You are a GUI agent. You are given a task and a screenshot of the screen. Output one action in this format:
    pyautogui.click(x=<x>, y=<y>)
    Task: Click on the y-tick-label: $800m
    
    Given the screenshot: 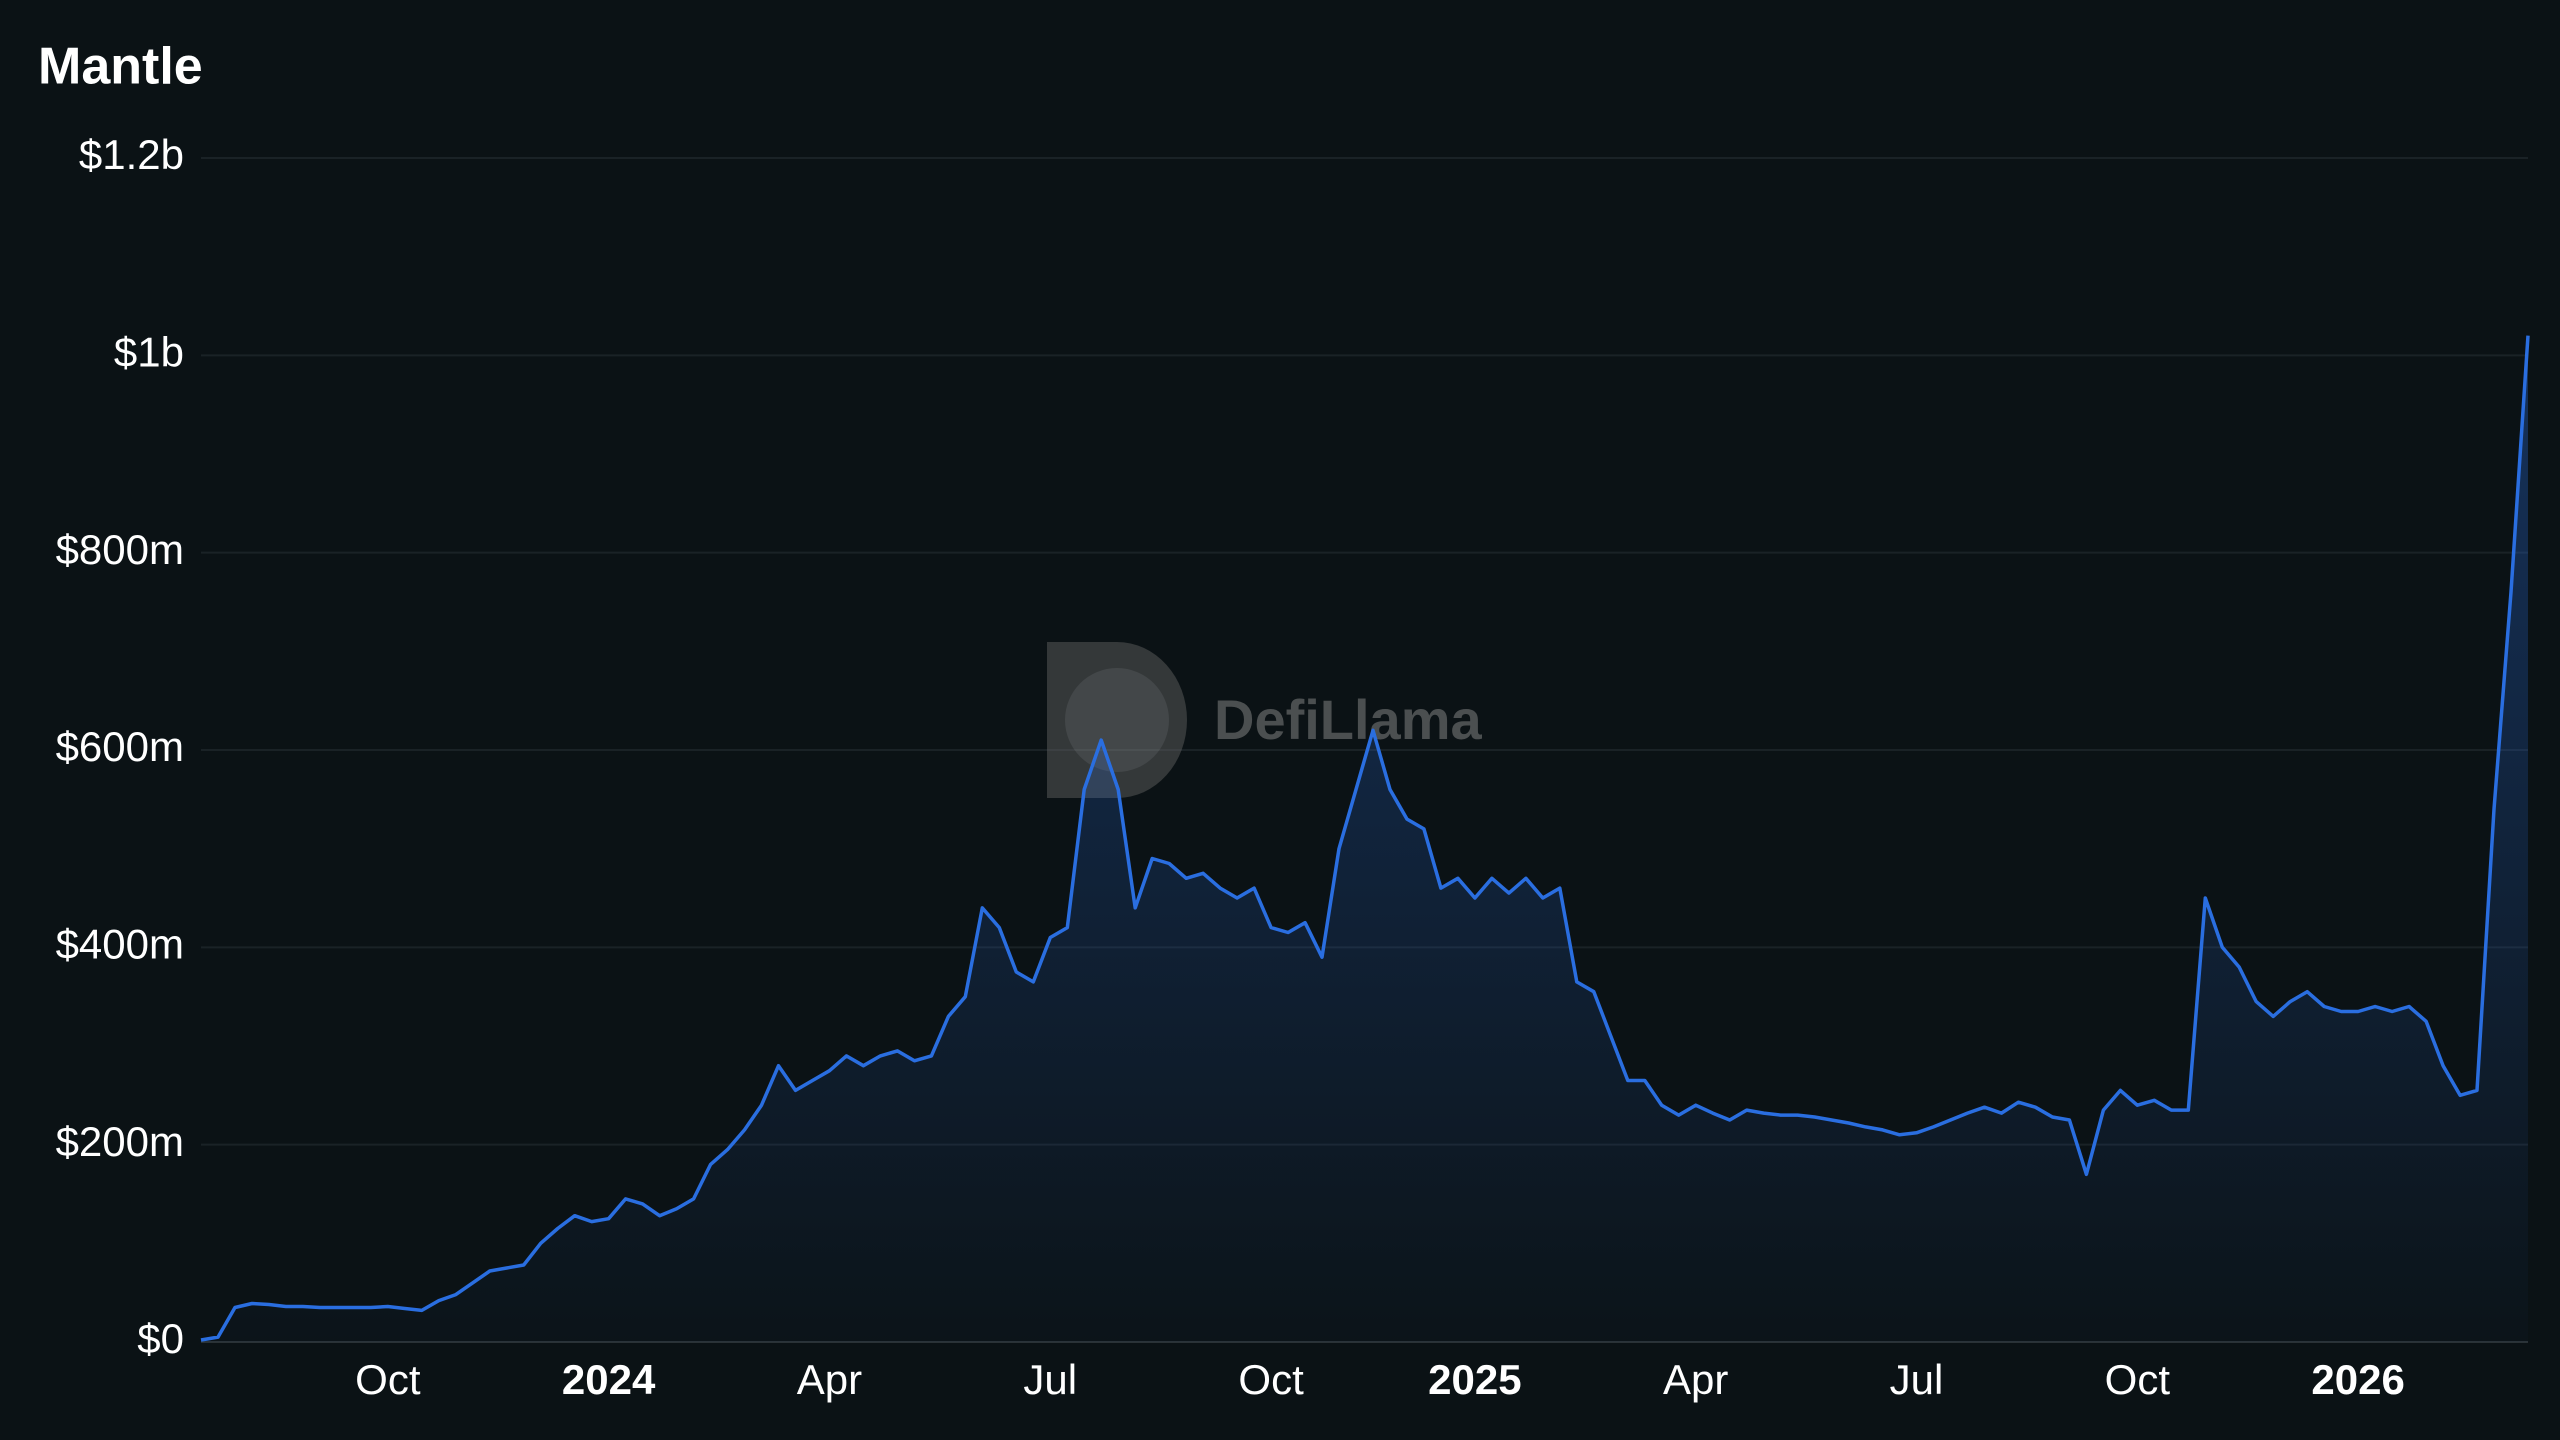 What is the action you would take?
    pyautogui.click(x=120, y=549)
    